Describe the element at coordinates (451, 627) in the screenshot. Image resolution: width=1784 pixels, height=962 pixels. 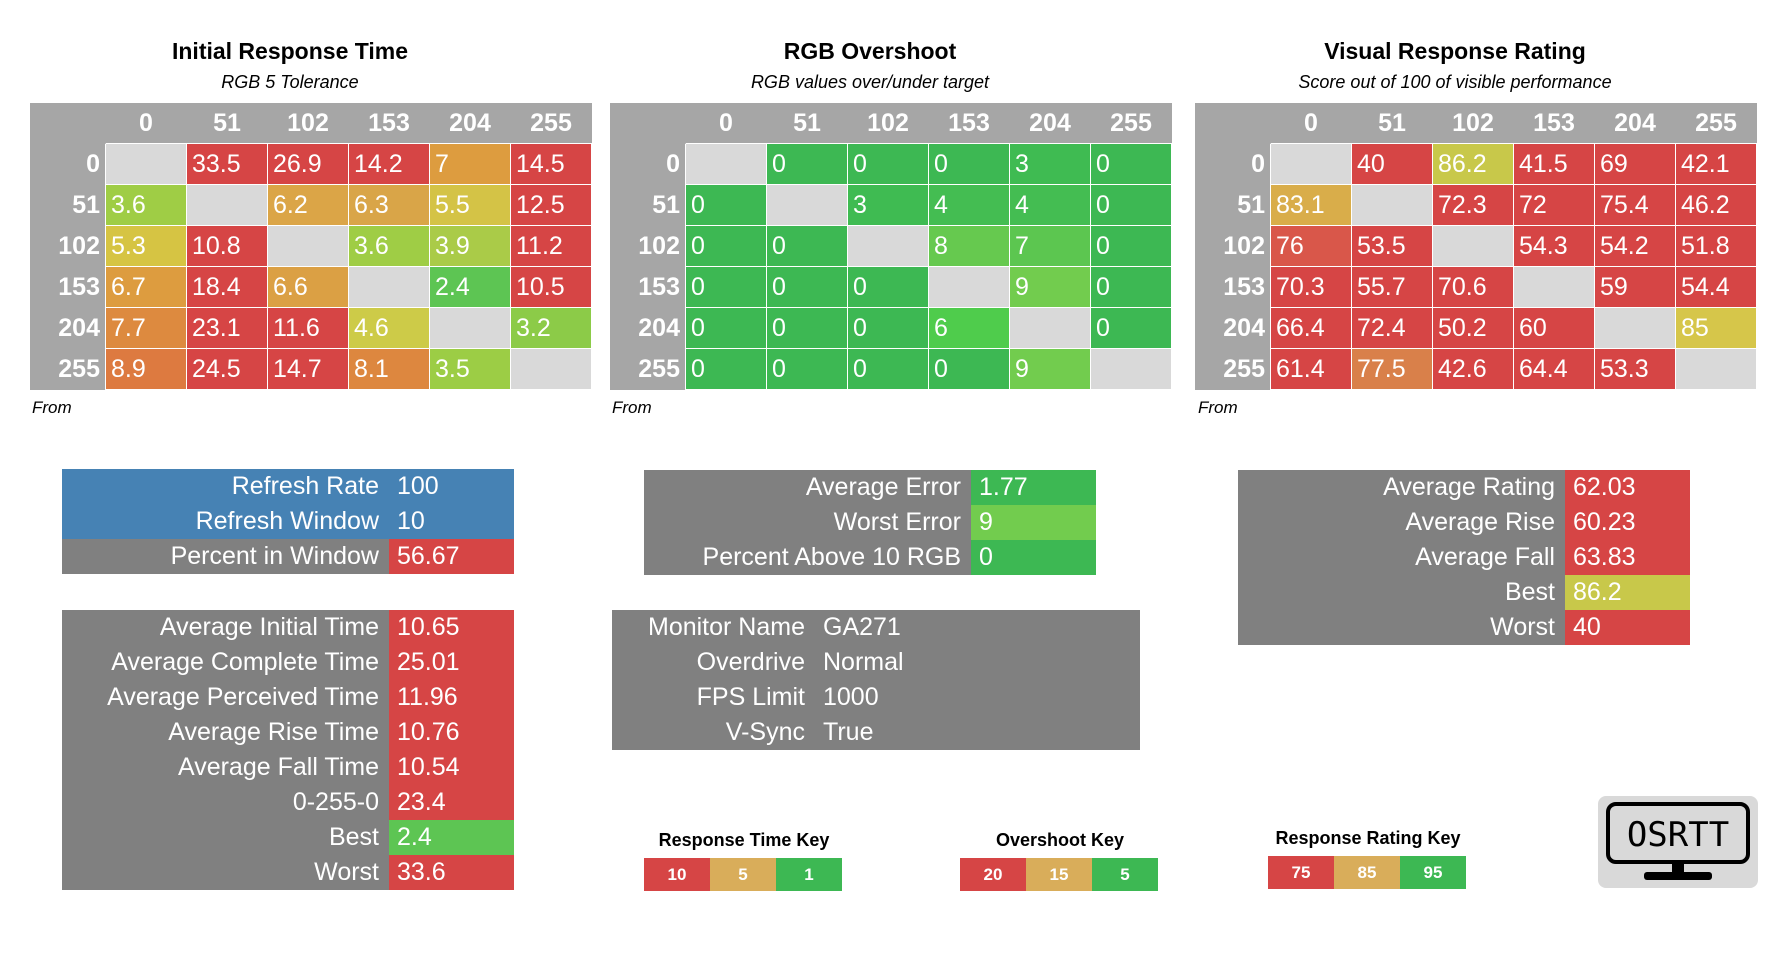
I see `stat-value: 10.65` at that location.